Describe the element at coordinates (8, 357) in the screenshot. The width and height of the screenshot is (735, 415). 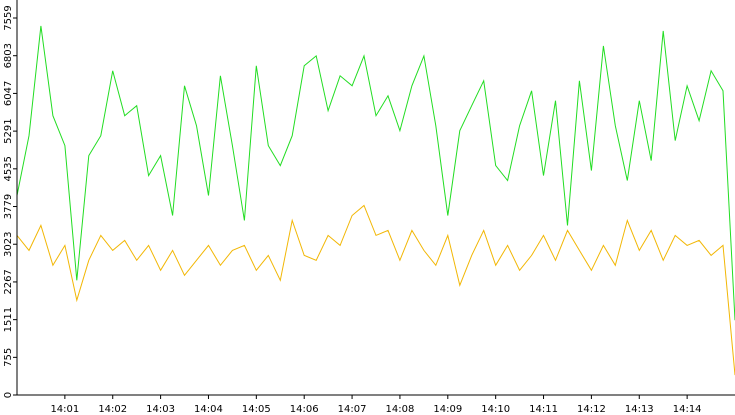
I see `y-tick-label: 755` at that location.